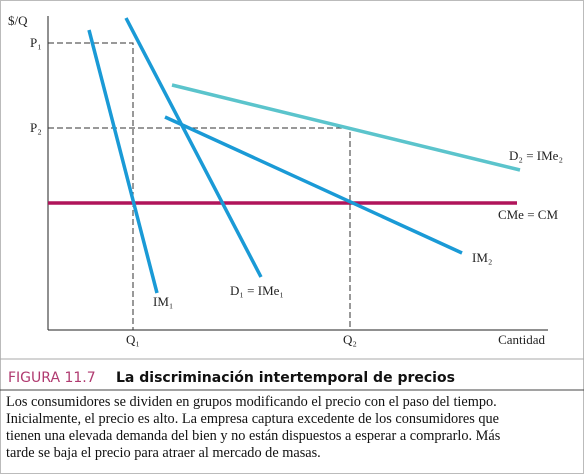 The height and width of the screenshot is (474, 584). I want to click on p1-label: P₁, so click(36, 42).